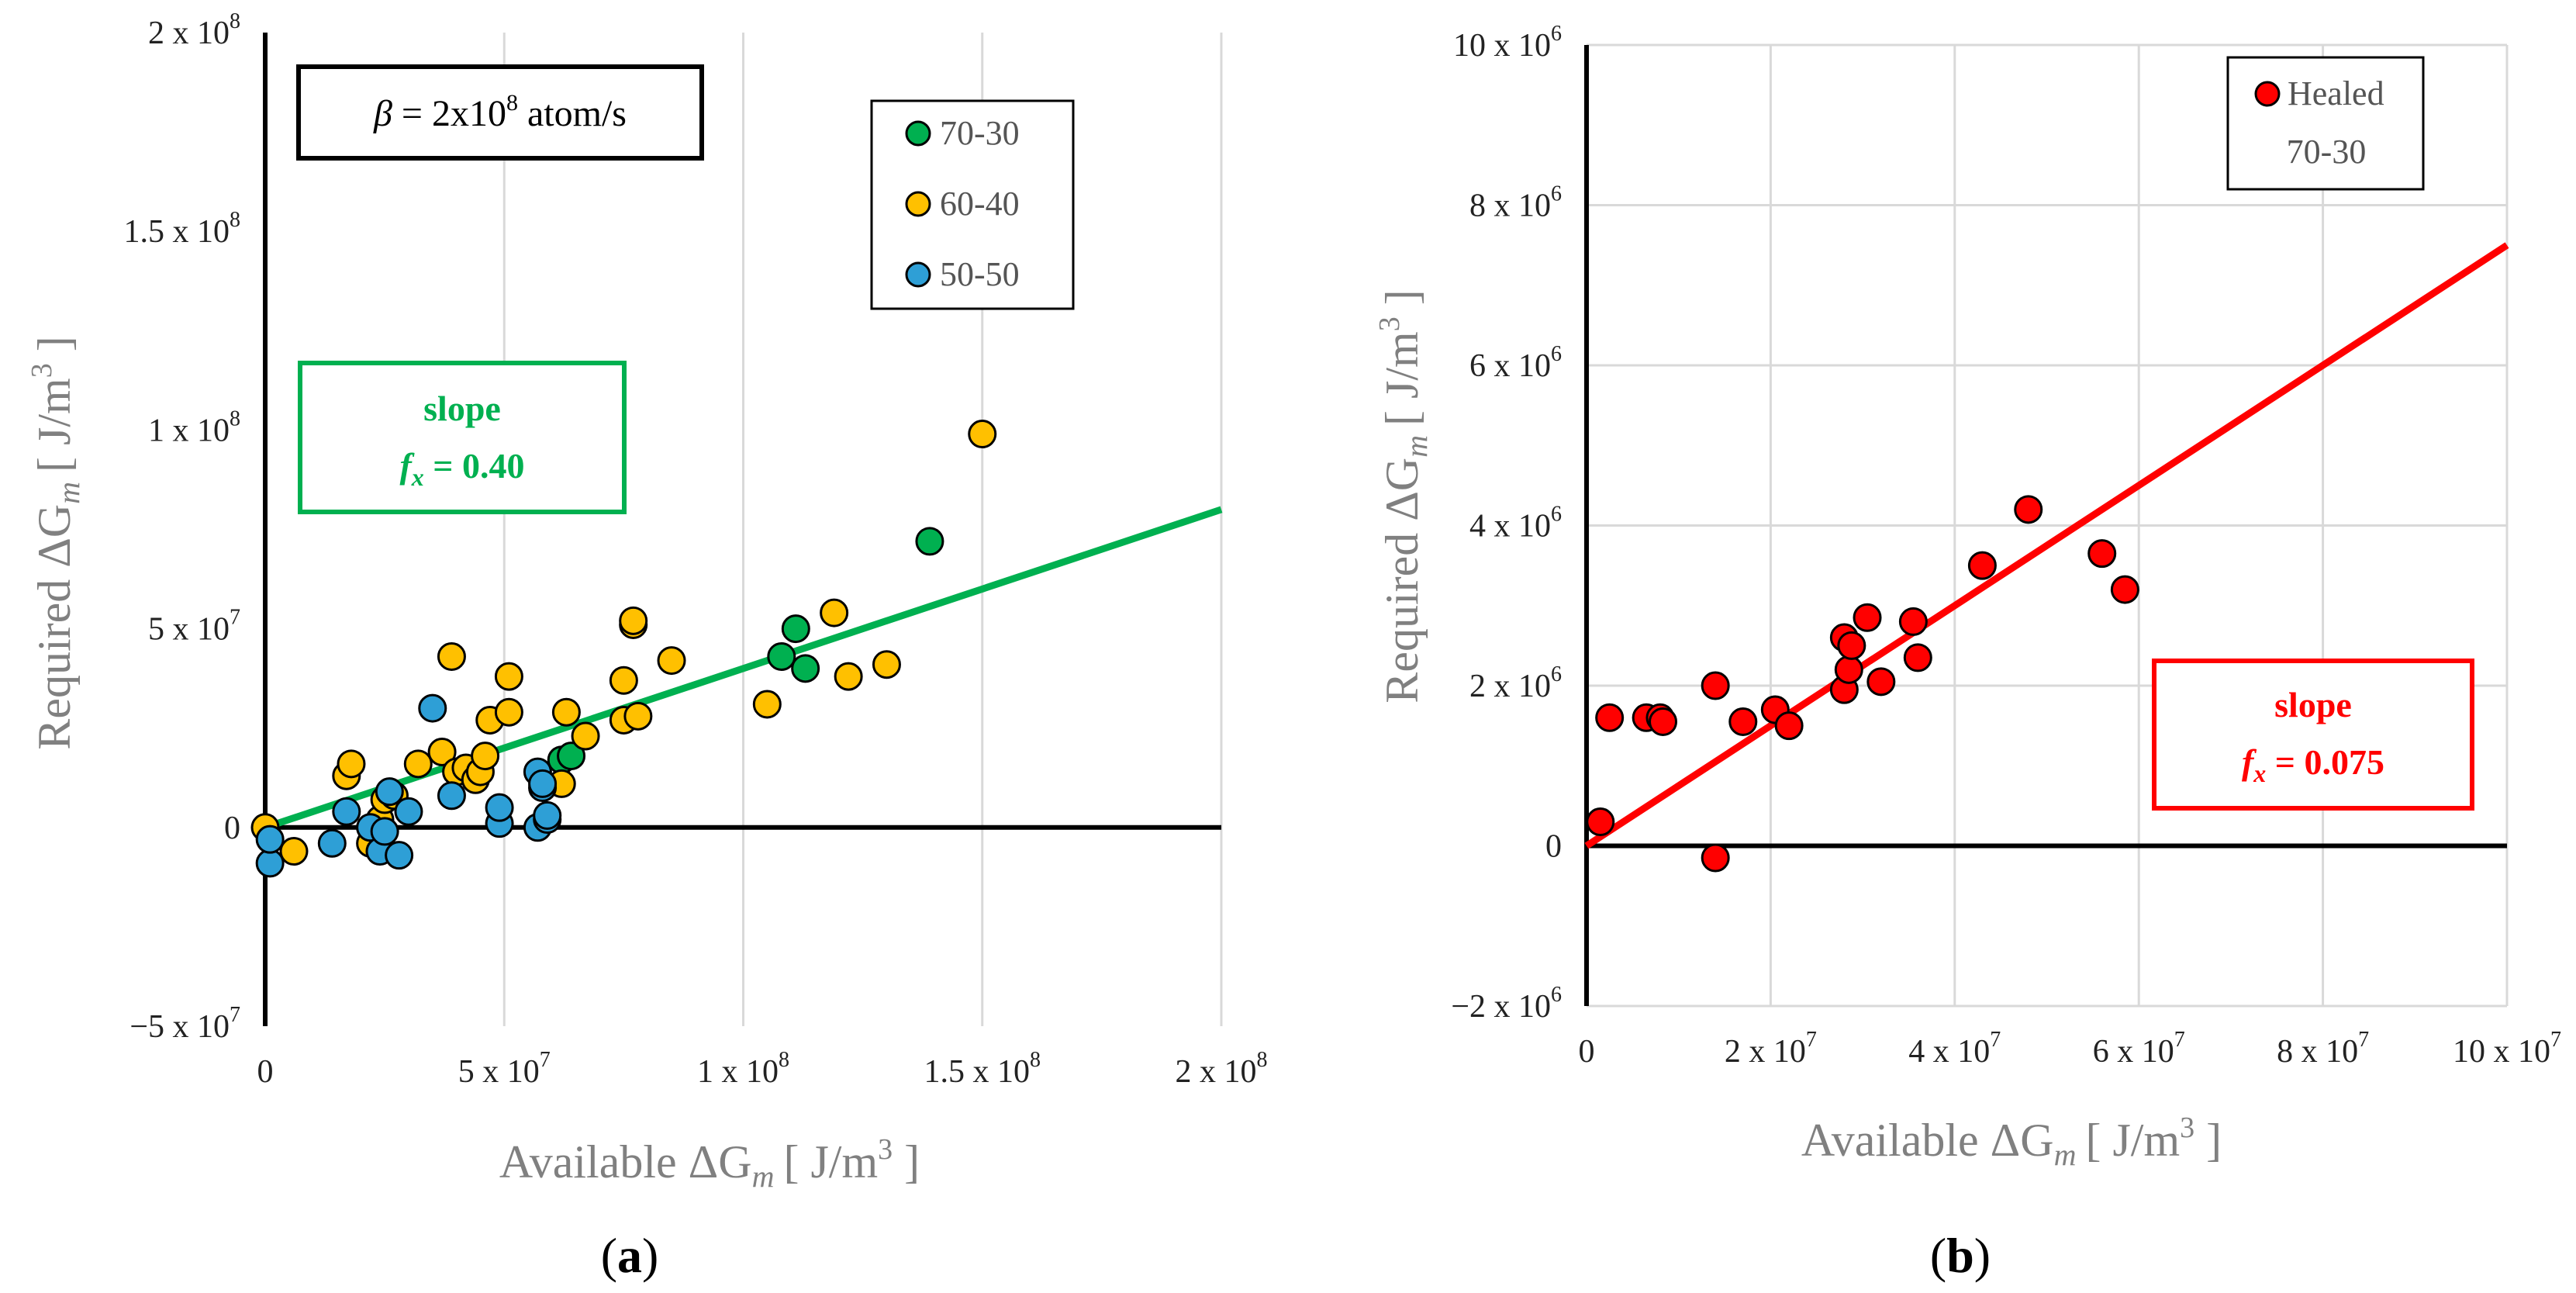 This screenshot has width=2576, height=1293. Describe the element at coordinates (980, 133) in the screenshot. I see `legend-a-label-70-30: 70-30` at that location.